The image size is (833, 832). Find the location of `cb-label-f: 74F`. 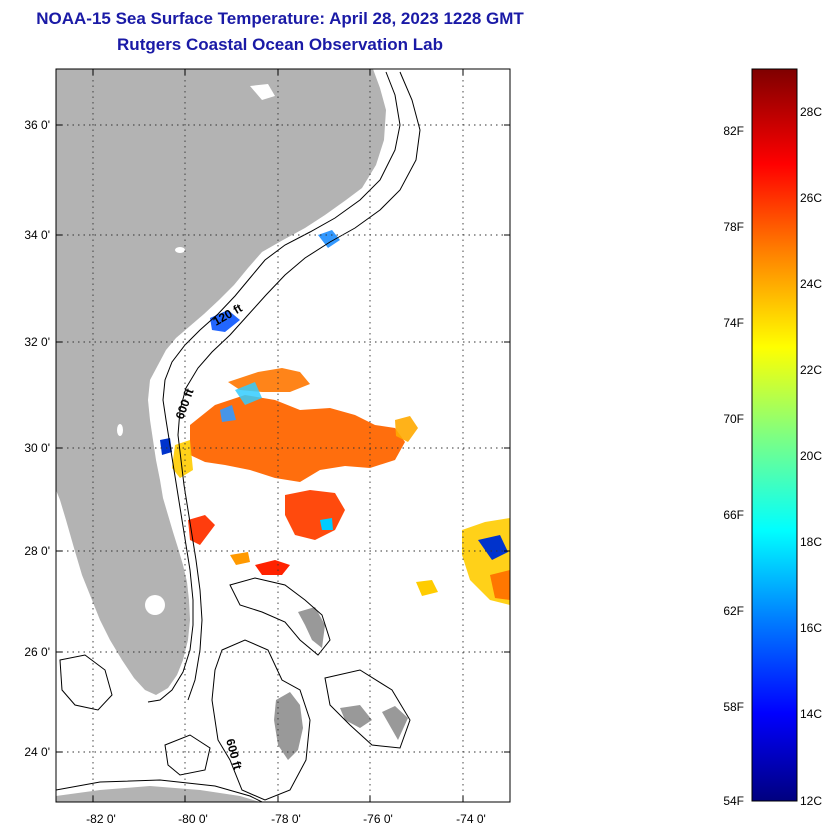

cb-label-f: 74F is located at coordinates (733, 323).